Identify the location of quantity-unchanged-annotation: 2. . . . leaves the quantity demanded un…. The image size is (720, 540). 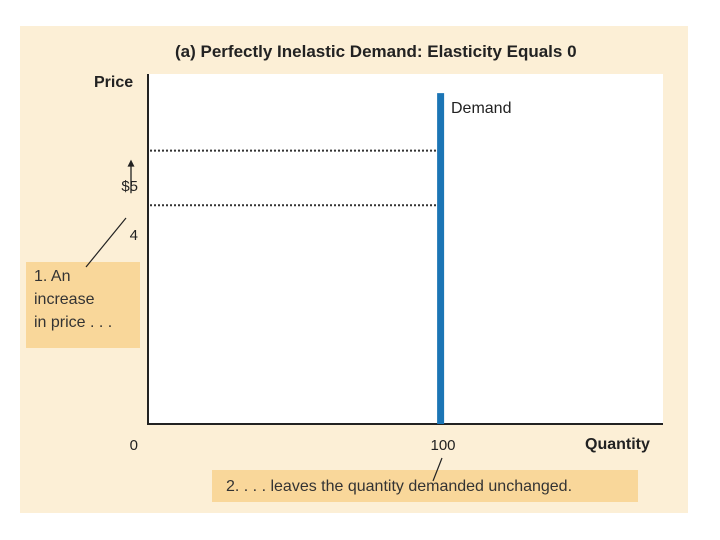
(425, 486).